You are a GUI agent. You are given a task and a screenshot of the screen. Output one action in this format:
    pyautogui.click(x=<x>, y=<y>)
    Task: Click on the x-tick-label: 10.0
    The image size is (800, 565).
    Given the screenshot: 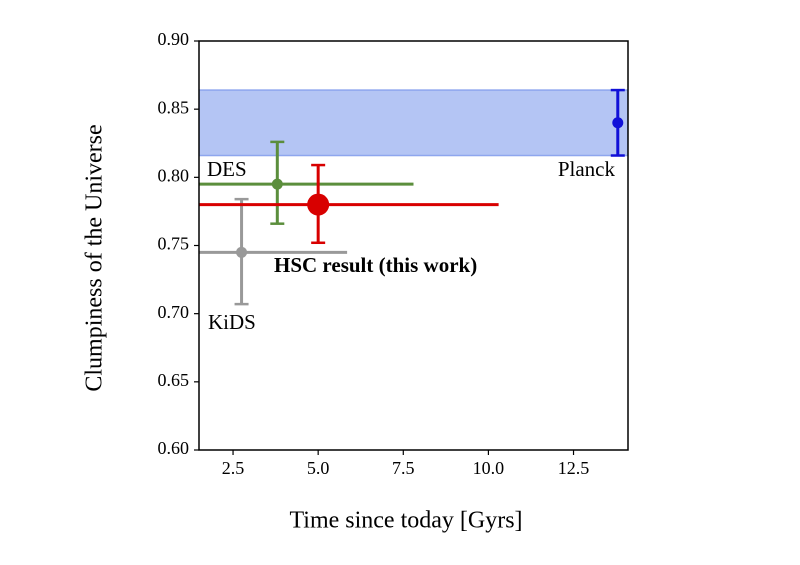 What is the action you would take?
    pyautogui.click(x=489, y=468)
    